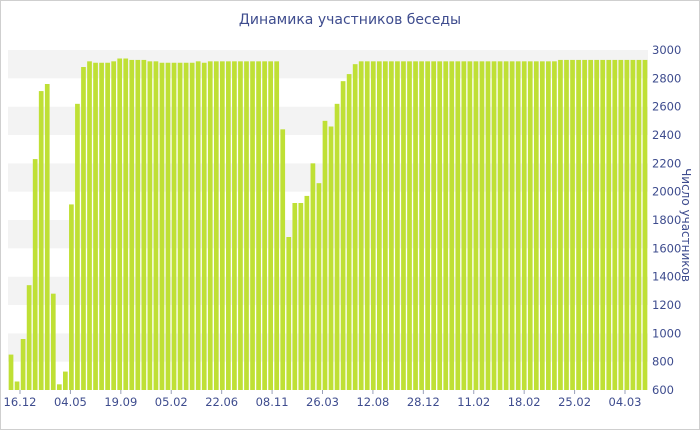  I want to click on y-tick-label: 1600, so click(666, 248).